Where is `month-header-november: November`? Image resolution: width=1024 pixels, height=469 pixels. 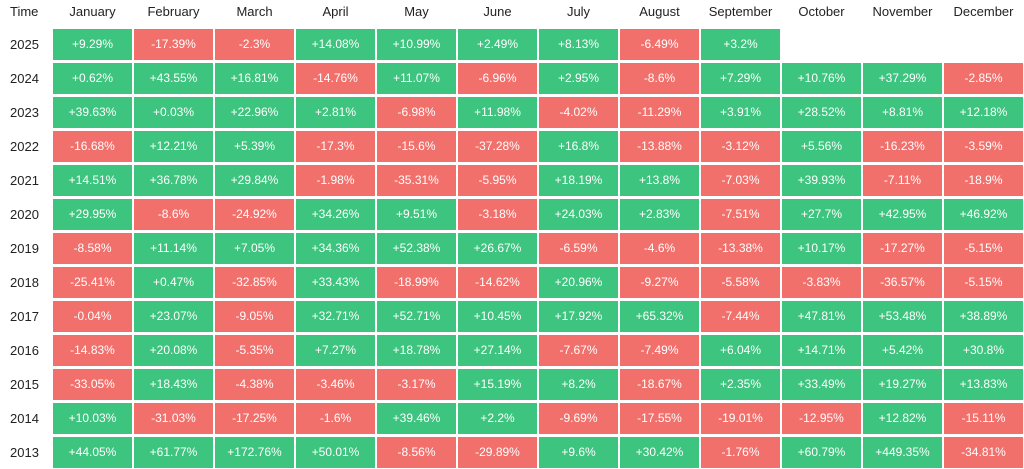 month-header-november: November is located at coordinates (902, 11).